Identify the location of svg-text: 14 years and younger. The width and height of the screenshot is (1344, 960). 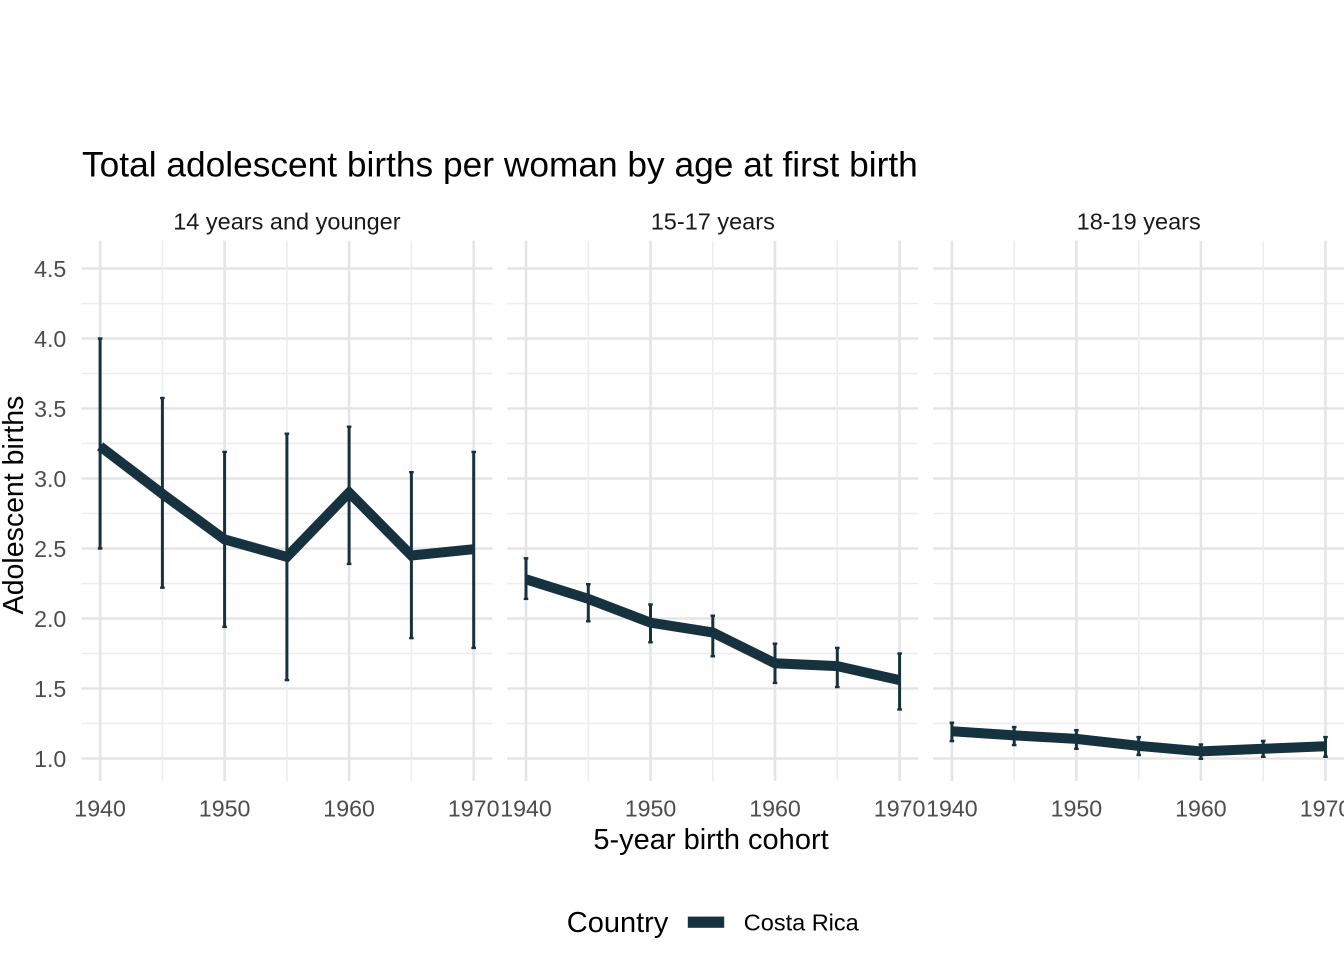
(286, 222).